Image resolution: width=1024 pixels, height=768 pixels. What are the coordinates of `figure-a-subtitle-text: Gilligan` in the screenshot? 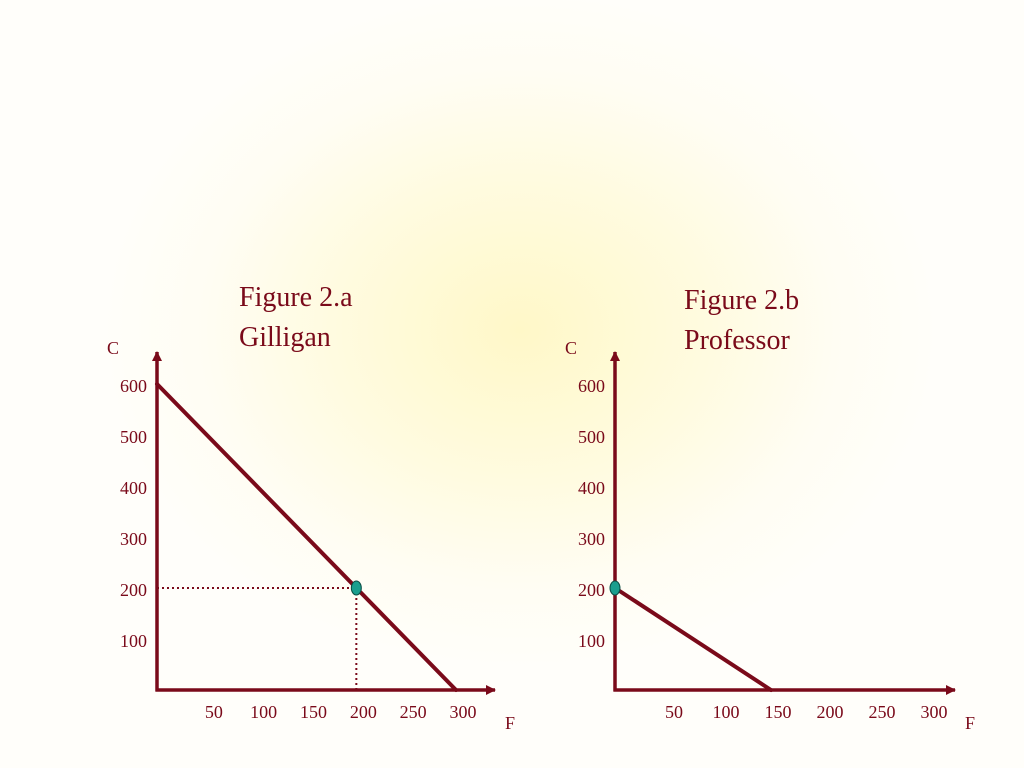 It's located at (285, 337).